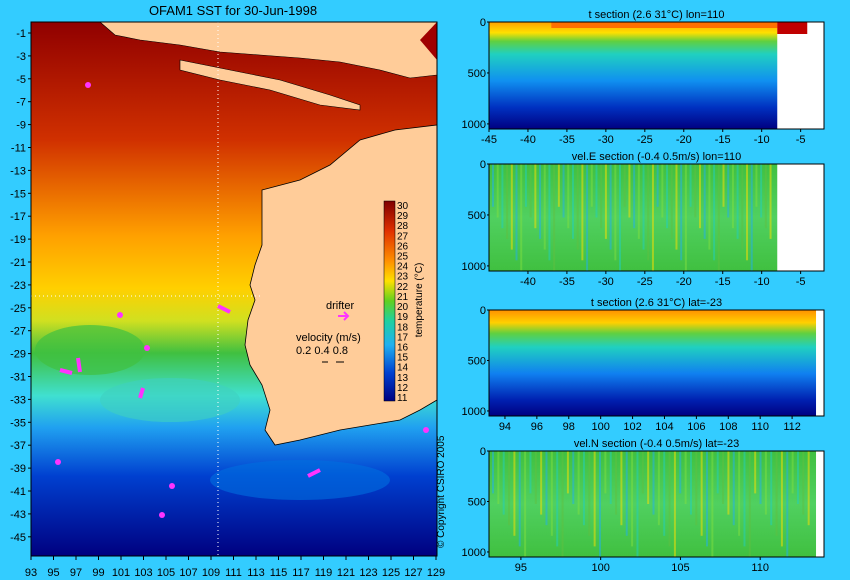  I want to click on section-x-tick-label: -15, so click(723, 282).